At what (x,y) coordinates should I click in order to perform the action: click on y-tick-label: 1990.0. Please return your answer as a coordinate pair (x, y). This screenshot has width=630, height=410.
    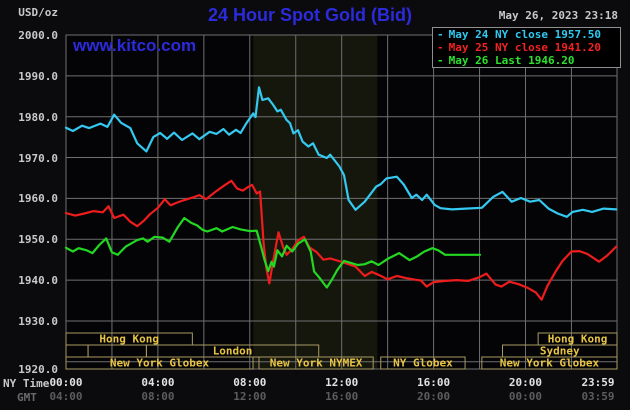
    Looking at the image, I should click on (38, 76).